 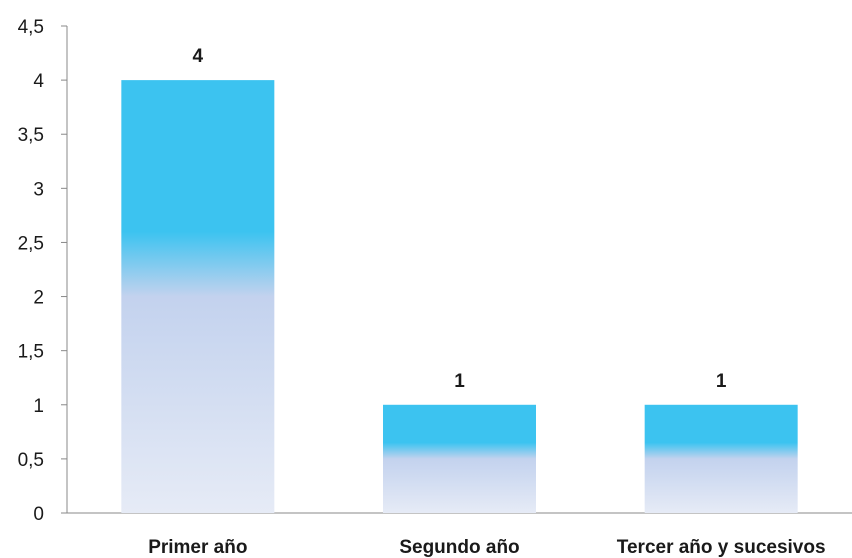 I want to click on x-category-label: Tercer año y sucesivos, so click(x=721, y=547).